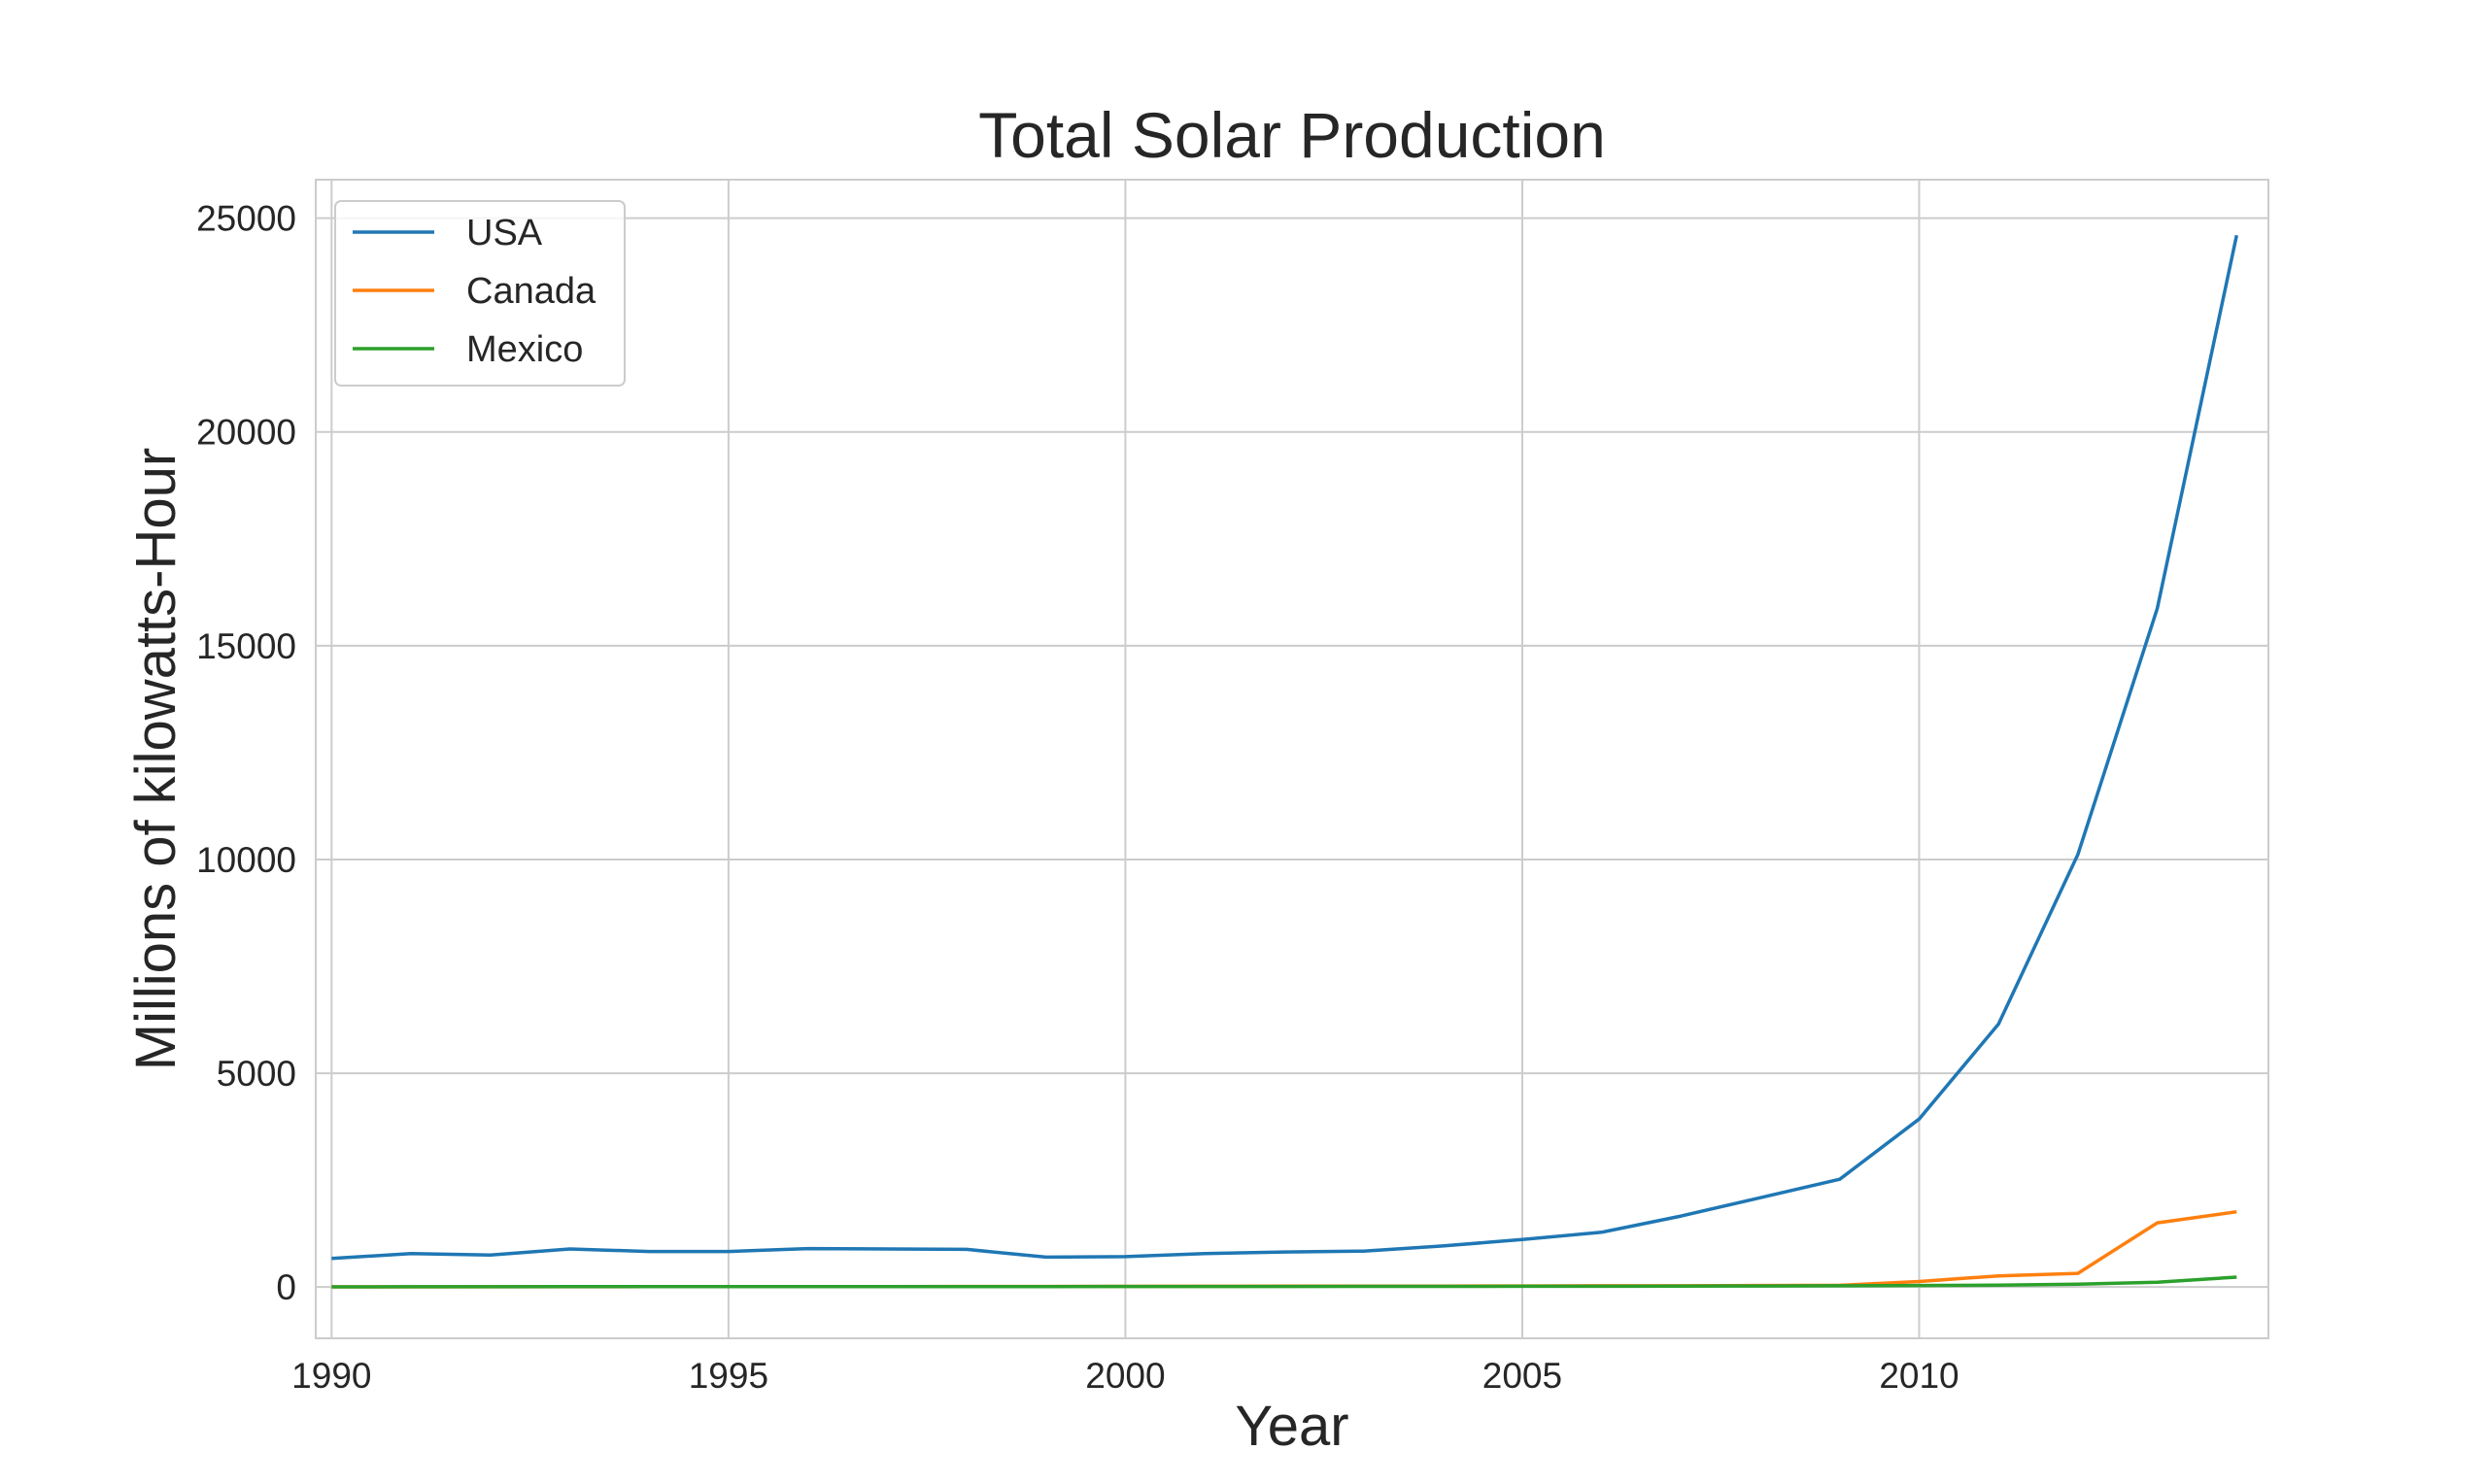 The width and height of the screenshot is (2487, 1484). I want to click on legend: USA Canada Mexico, so click(480, 293).